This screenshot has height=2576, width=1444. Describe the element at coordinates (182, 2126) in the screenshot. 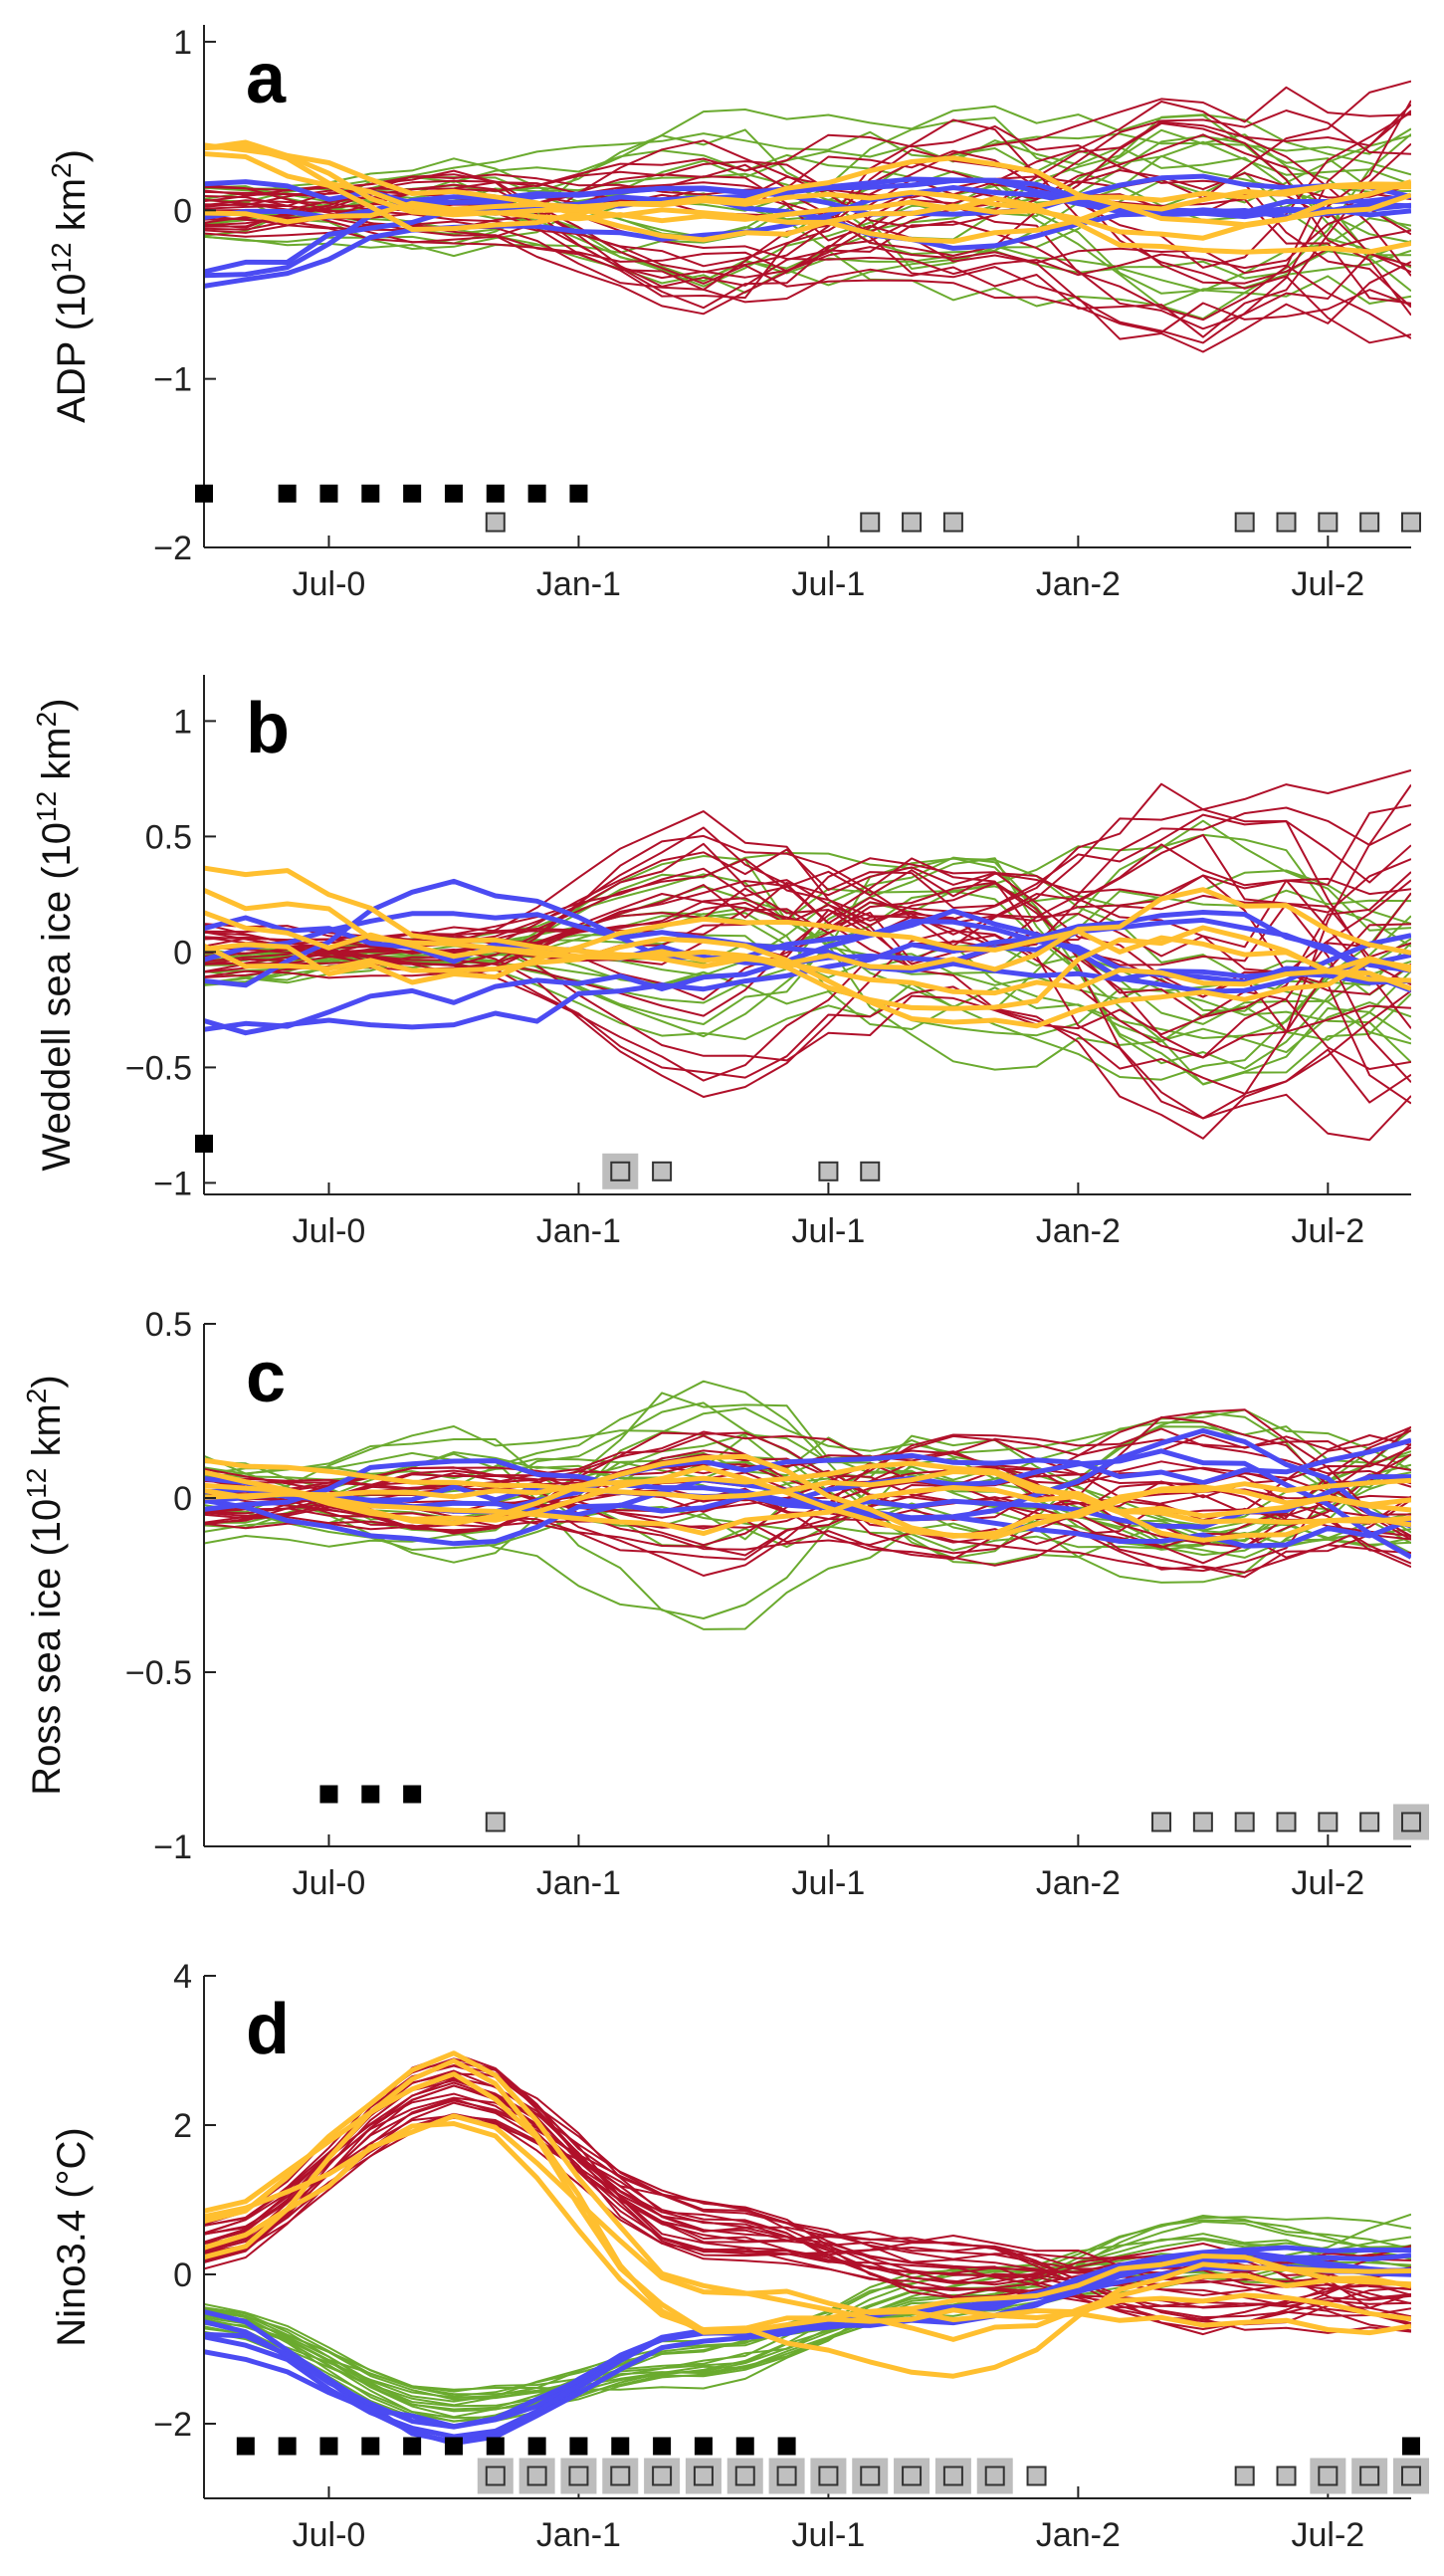

I see `y-tick-label: 2` at that location.